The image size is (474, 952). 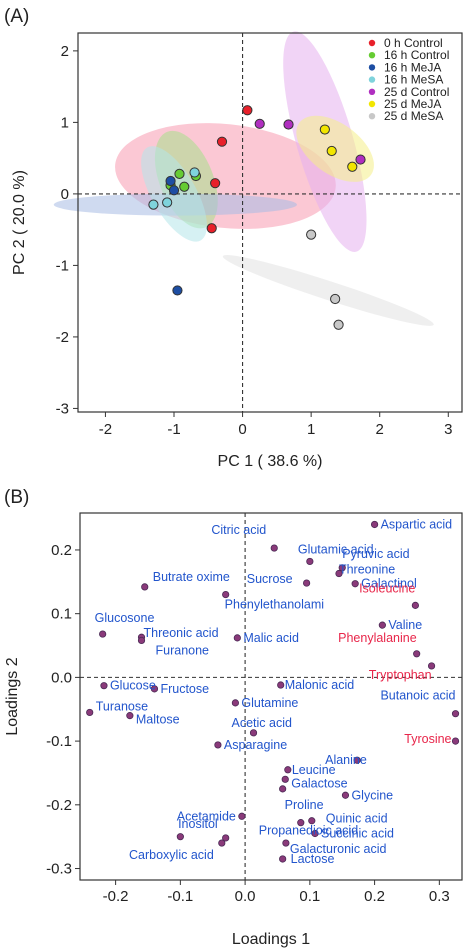 What do you see at coordinates (412, 104) in the screenshot?
I see `legend-label: 25 d MeJA` at bounding box center [412, 104].